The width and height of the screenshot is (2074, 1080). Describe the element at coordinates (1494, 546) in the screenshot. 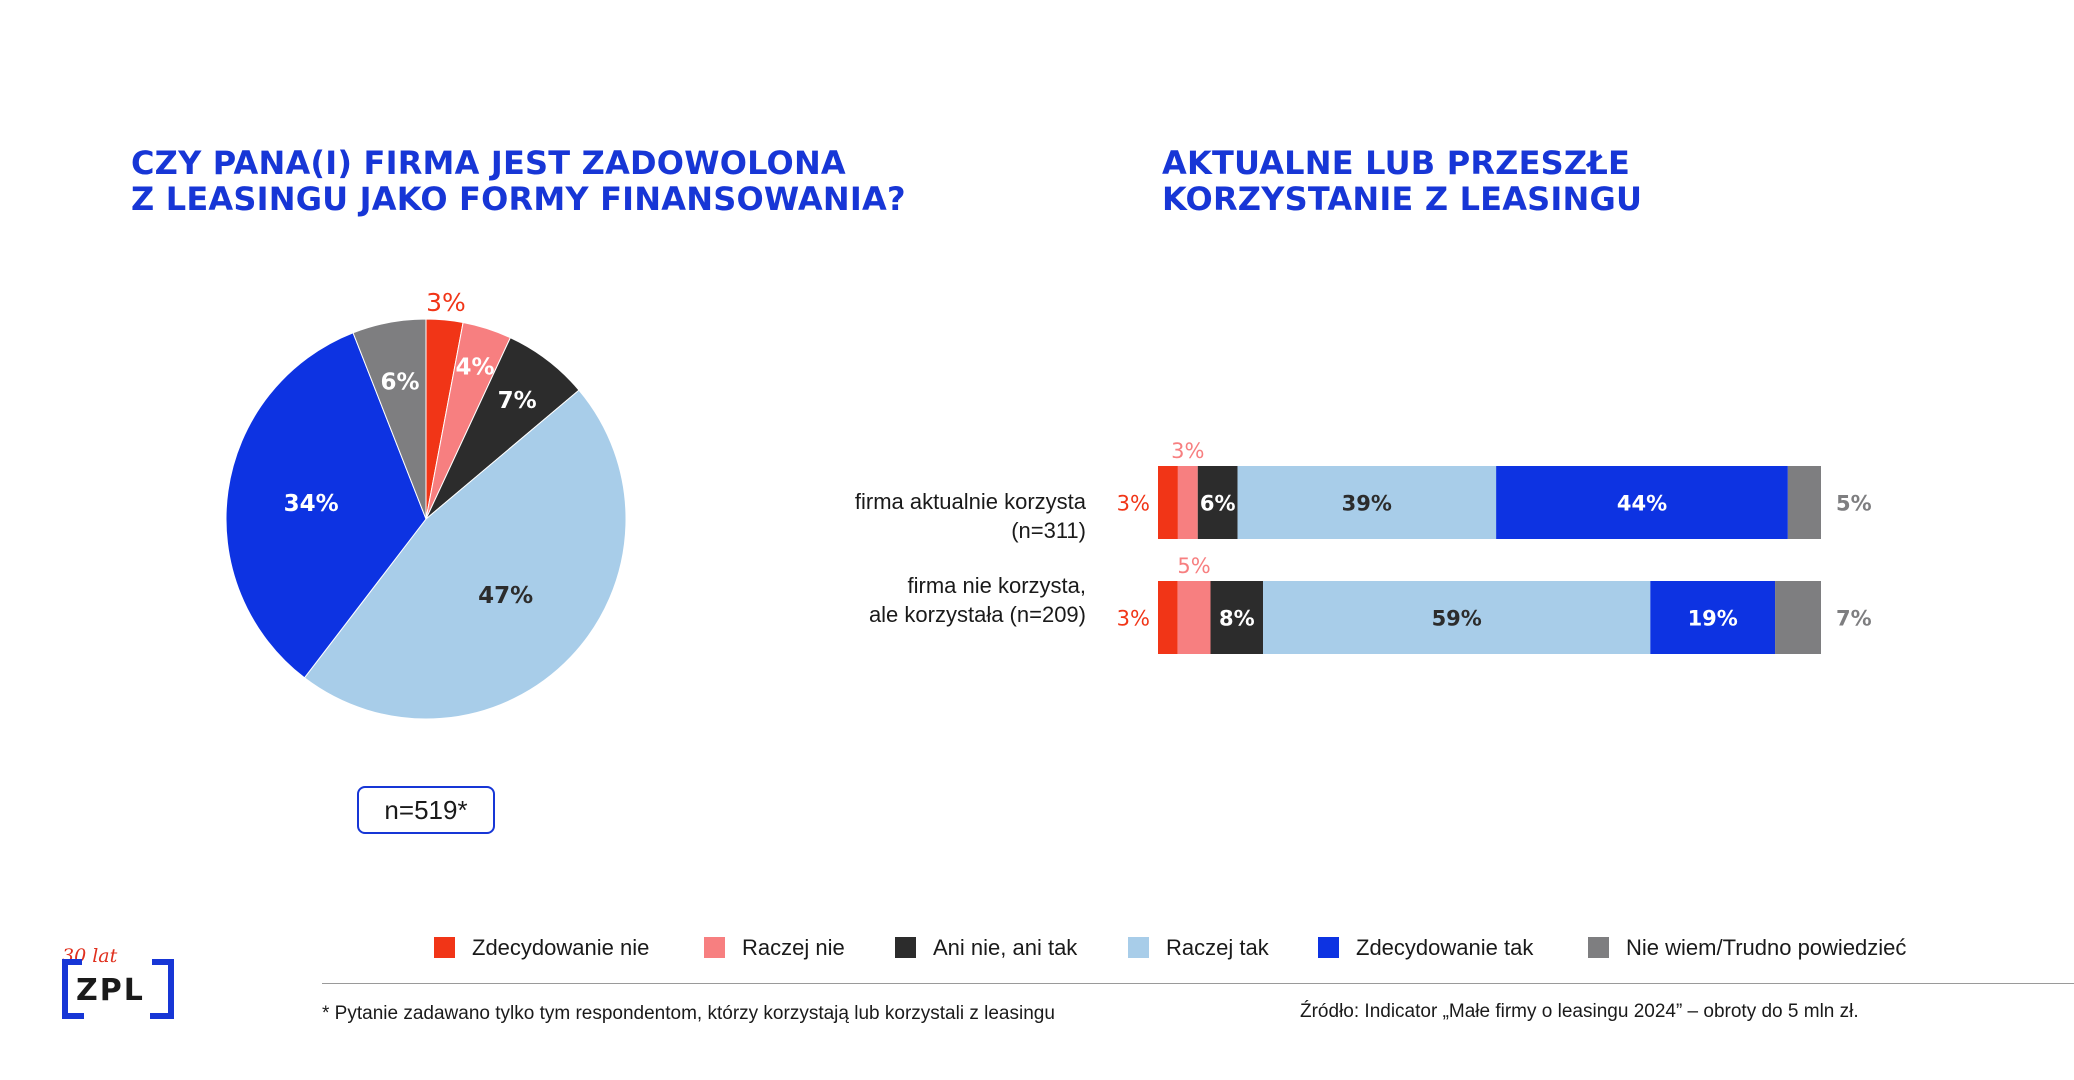

I see `stacked-bar-chart: 3% 3% 6% 39% 44% 5% 3% 5% 8% 59% 19% 7%` at that location.